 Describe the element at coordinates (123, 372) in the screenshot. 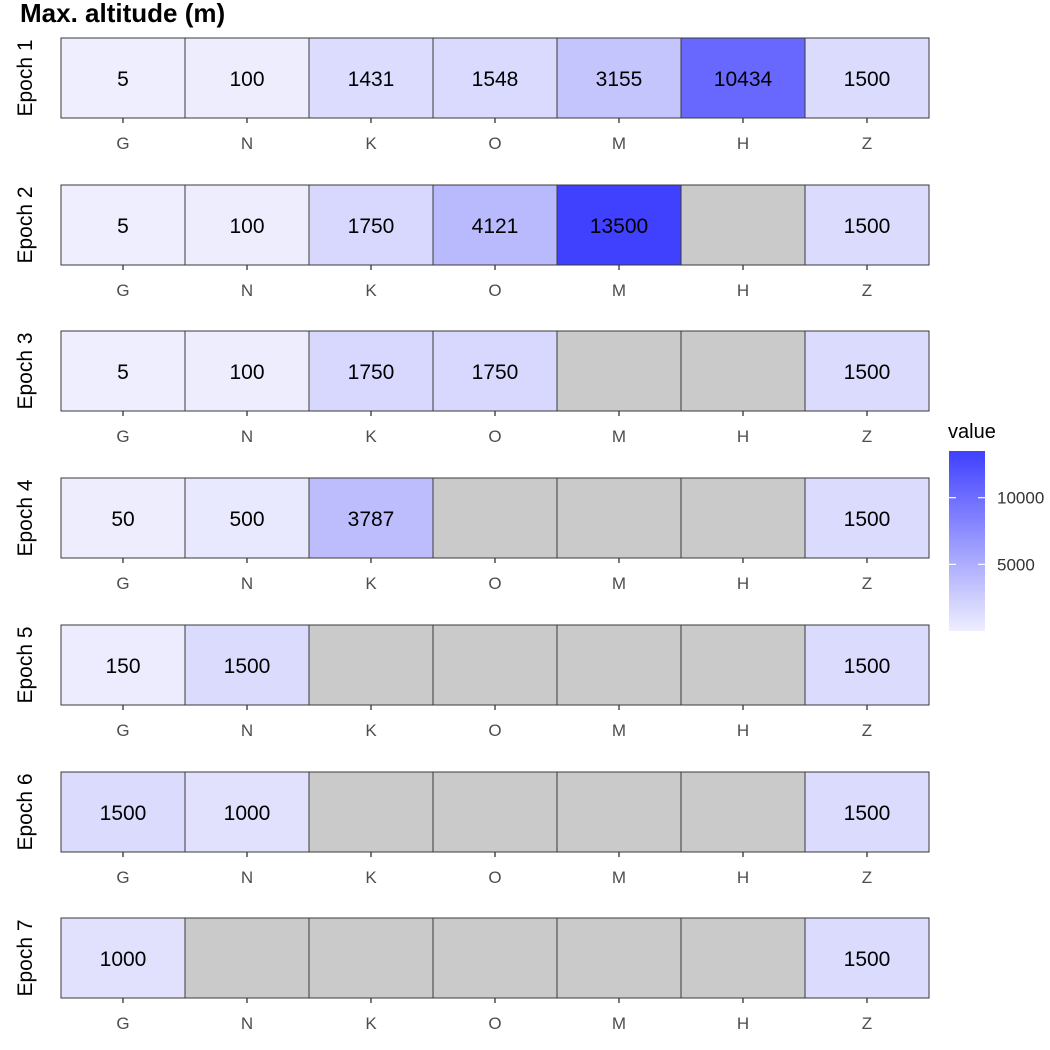

I see `cell-value-label: 5` at that location.